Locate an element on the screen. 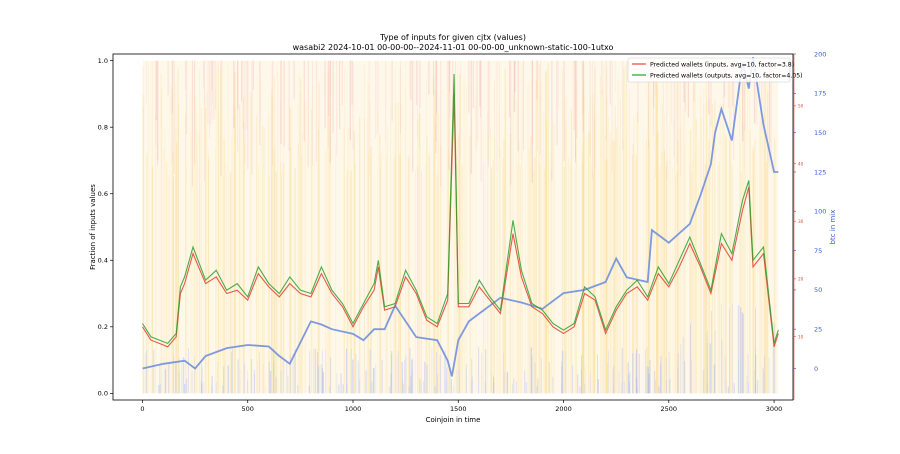 The image size is (900, 454). y3-tick-label: 50 is located at coordinates (801, 106).